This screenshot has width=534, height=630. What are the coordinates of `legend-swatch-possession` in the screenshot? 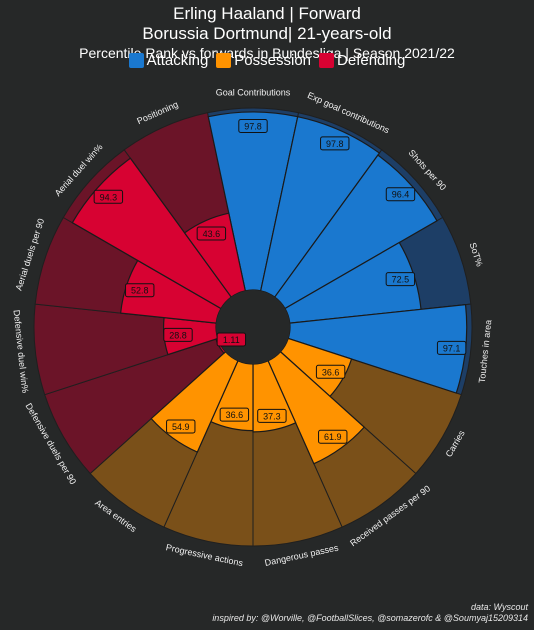 It's located at (224, 60).